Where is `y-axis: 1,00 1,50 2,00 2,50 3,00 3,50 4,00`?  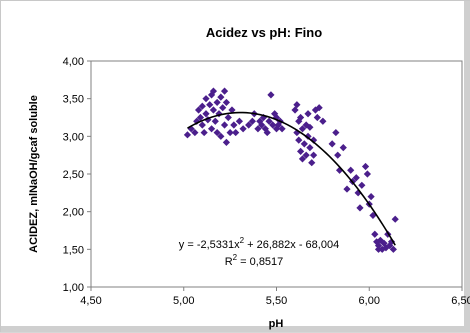
y-axis: 1,00 1,50 2,00 2,50 3,00 3,50 4,00 is located at coordinates (77, 175).